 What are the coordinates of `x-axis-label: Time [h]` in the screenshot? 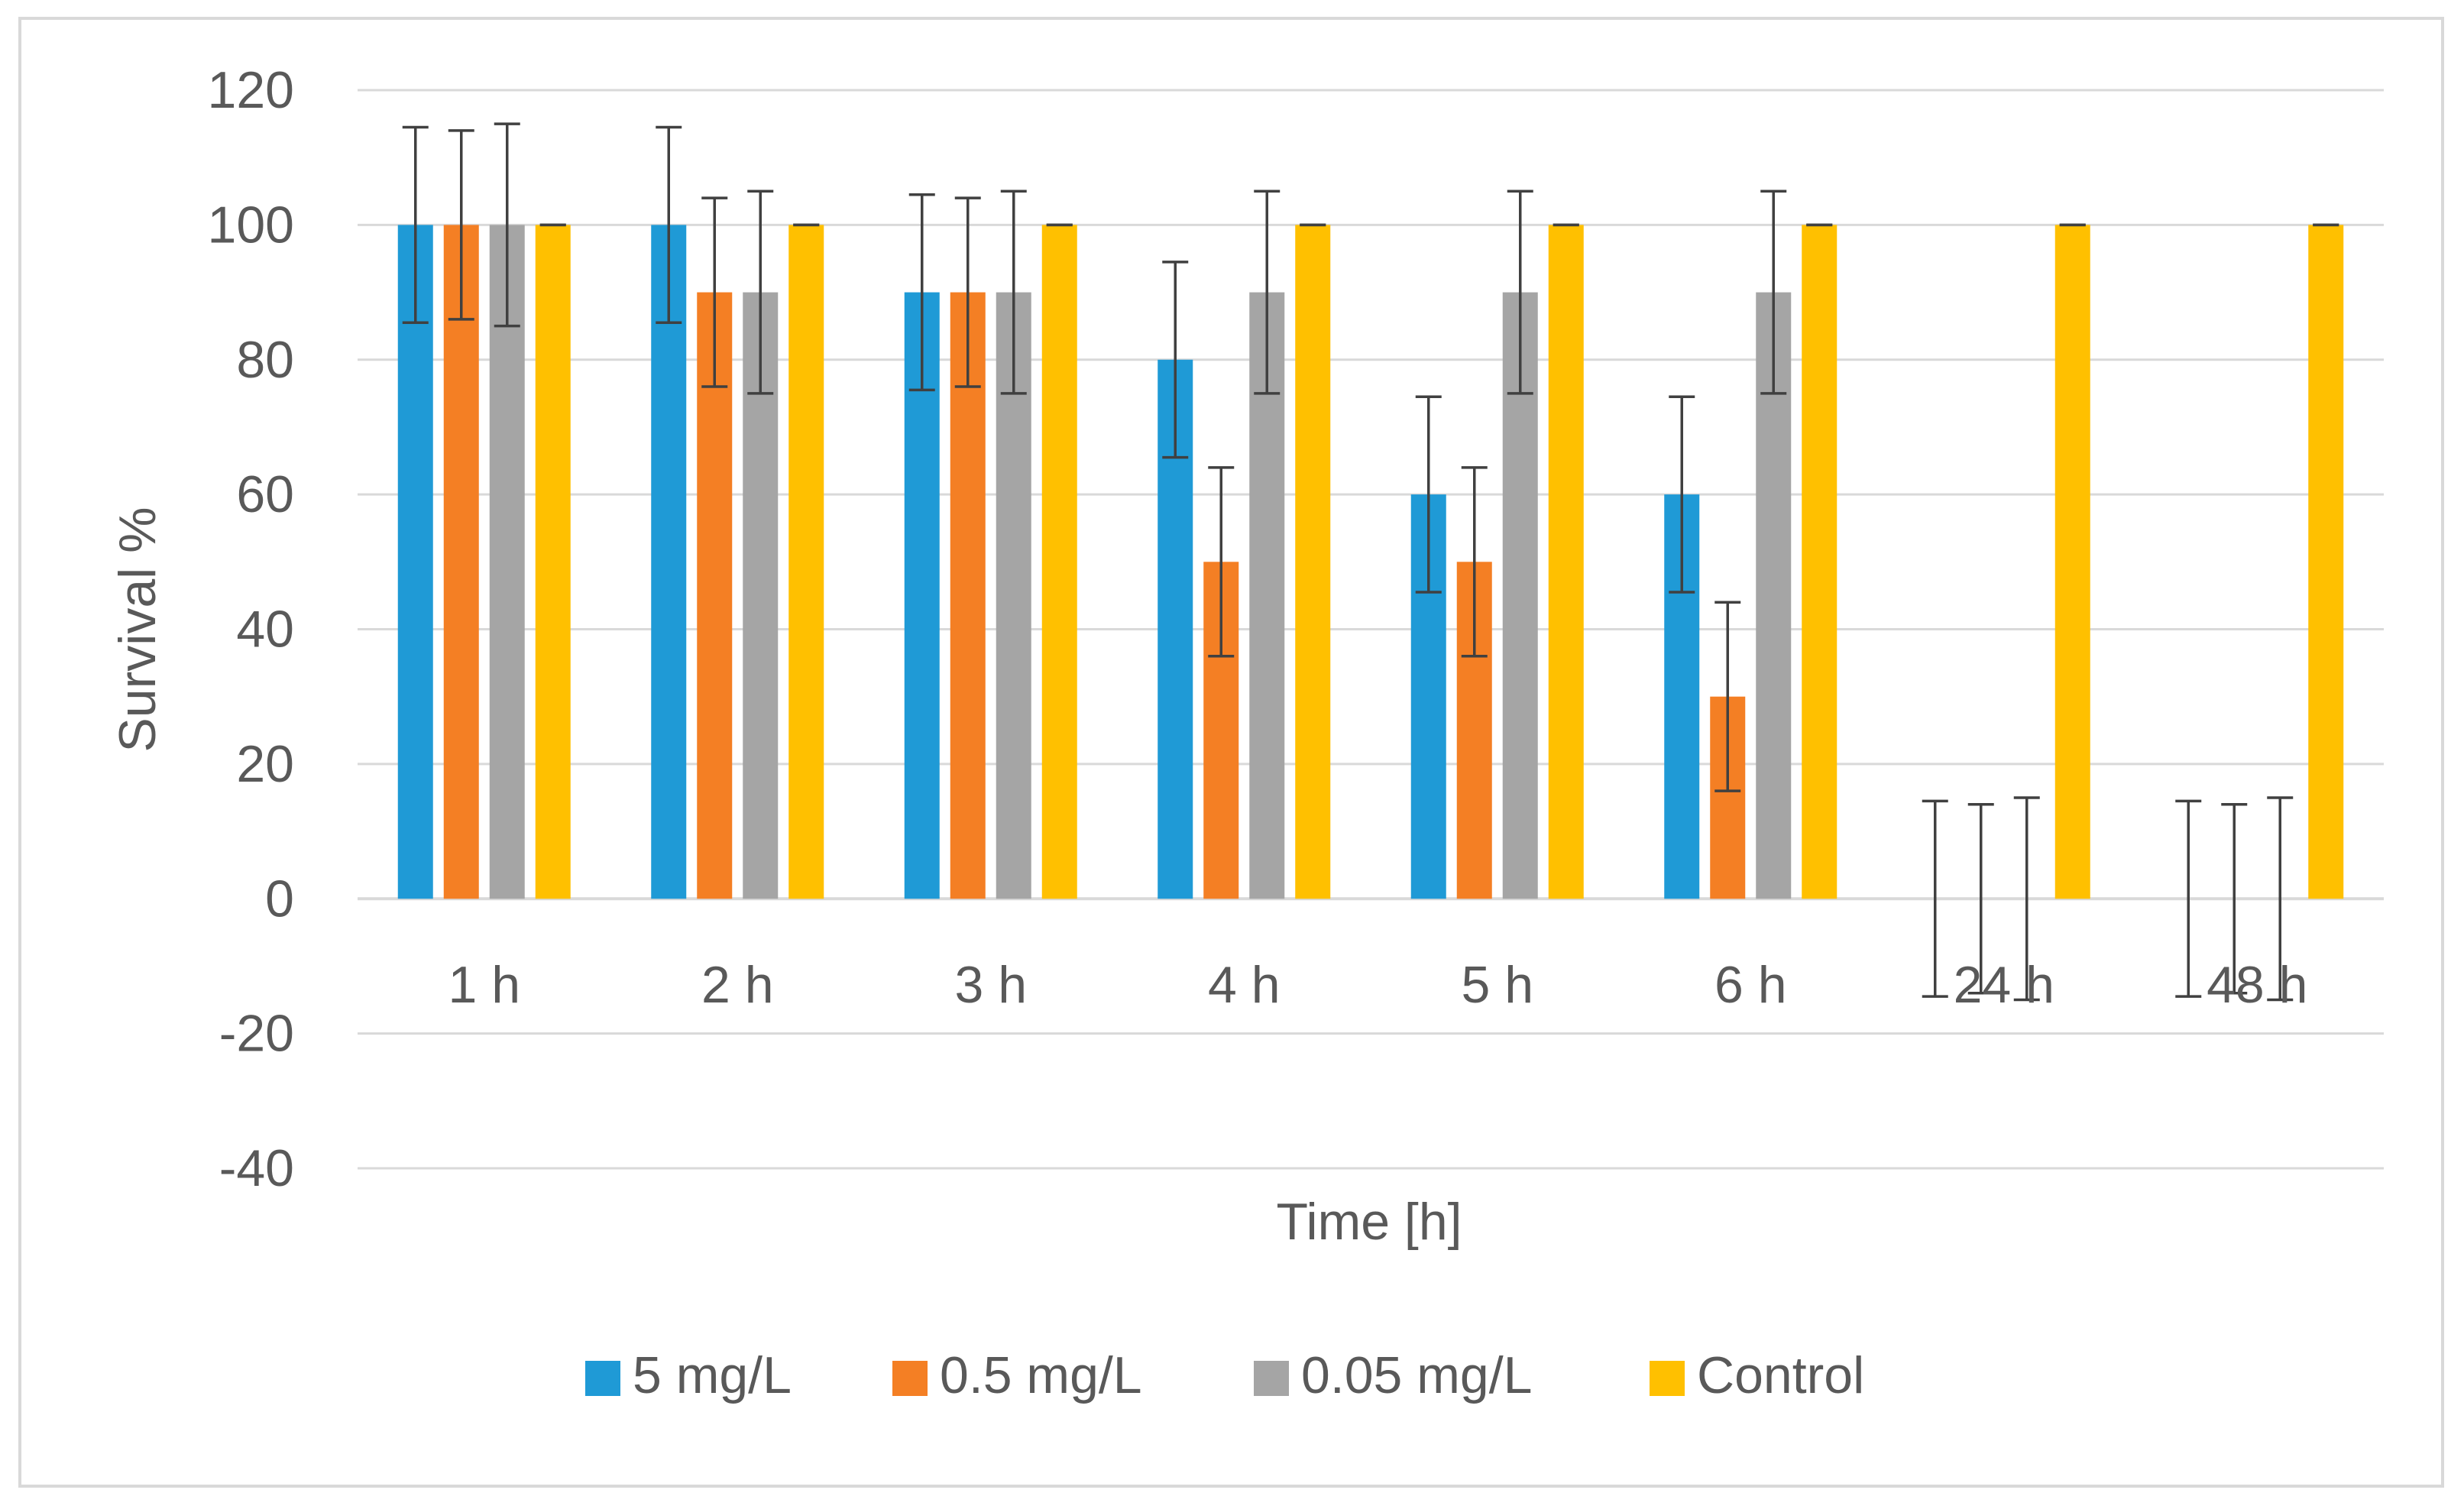 It's located at (1369, 1222).